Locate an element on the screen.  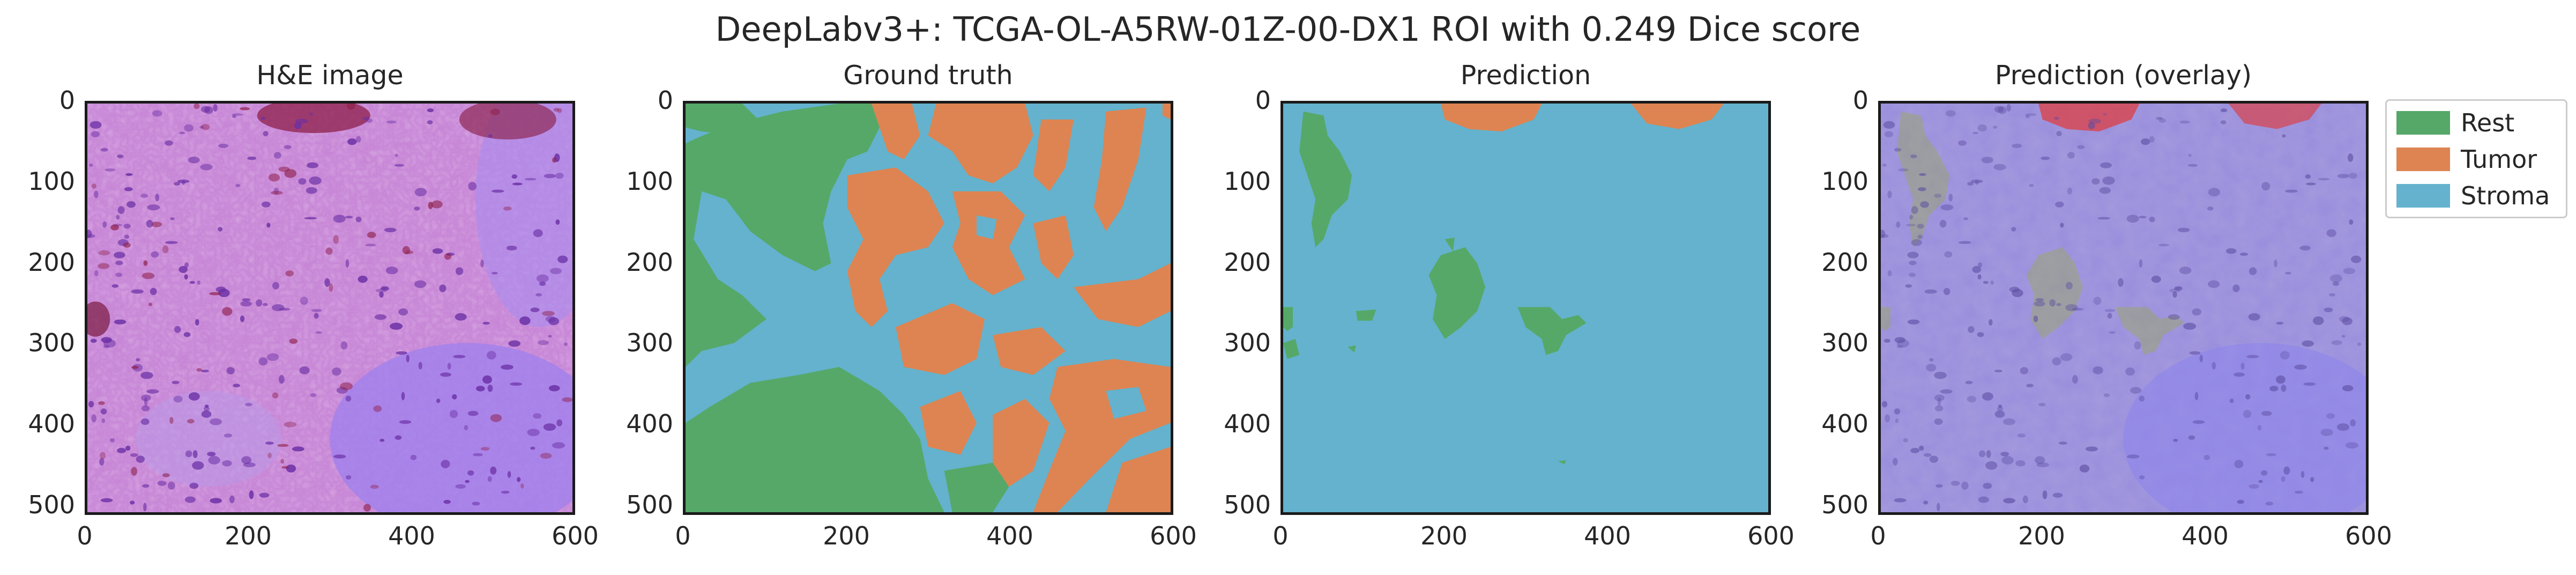
ytick-label: 500 is located at coordinates (51, 504).